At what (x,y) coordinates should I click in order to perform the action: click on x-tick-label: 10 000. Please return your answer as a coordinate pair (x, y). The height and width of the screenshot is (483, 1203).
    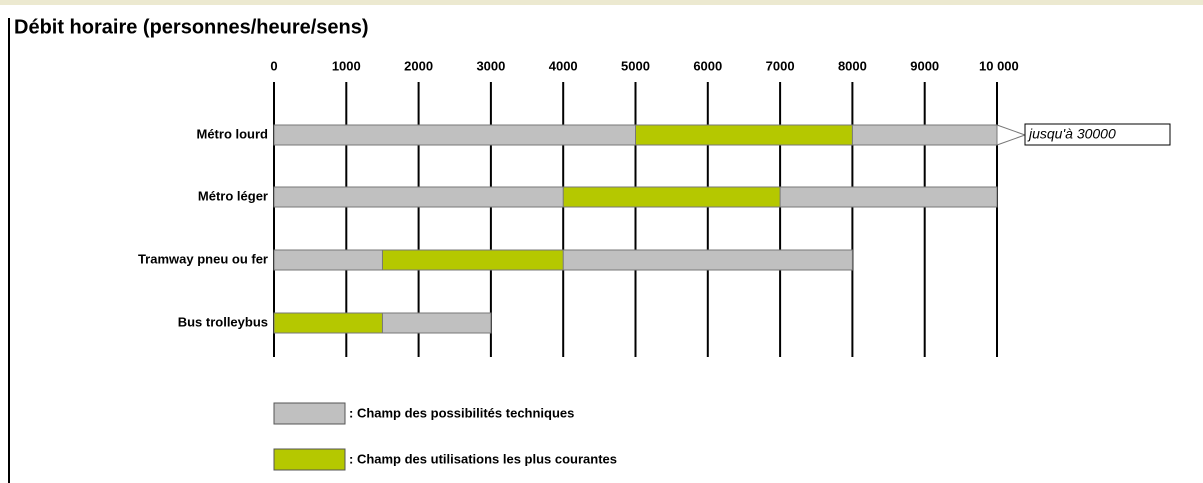
    Looking at the image, I should click on (999, 65).